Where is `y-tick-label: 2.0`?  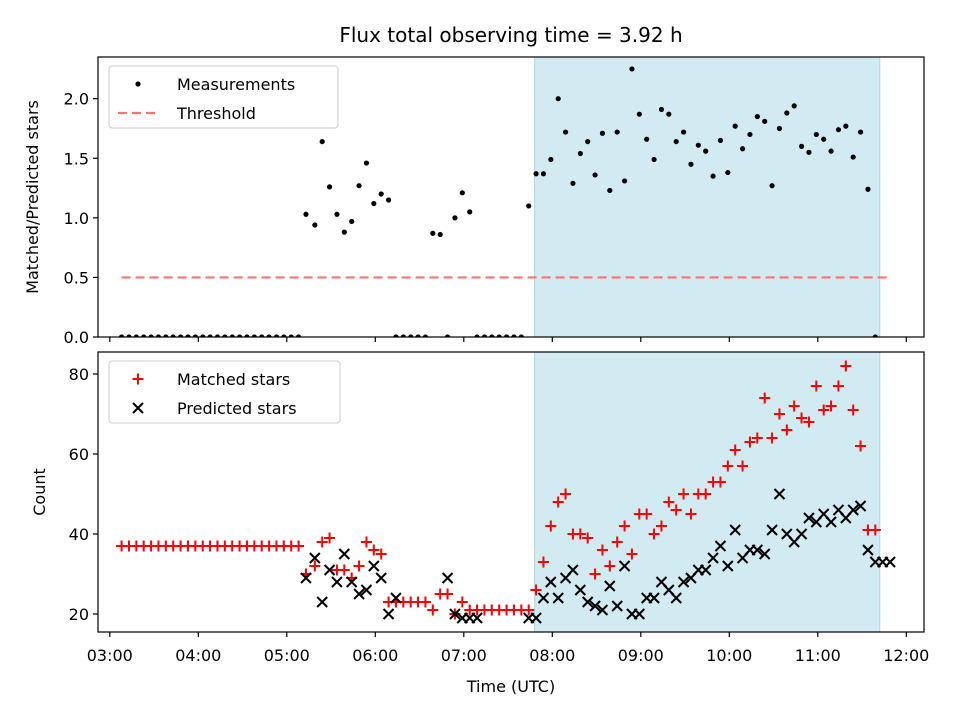 y-tick-label: 2.0 is located at coordinates (76, 99).